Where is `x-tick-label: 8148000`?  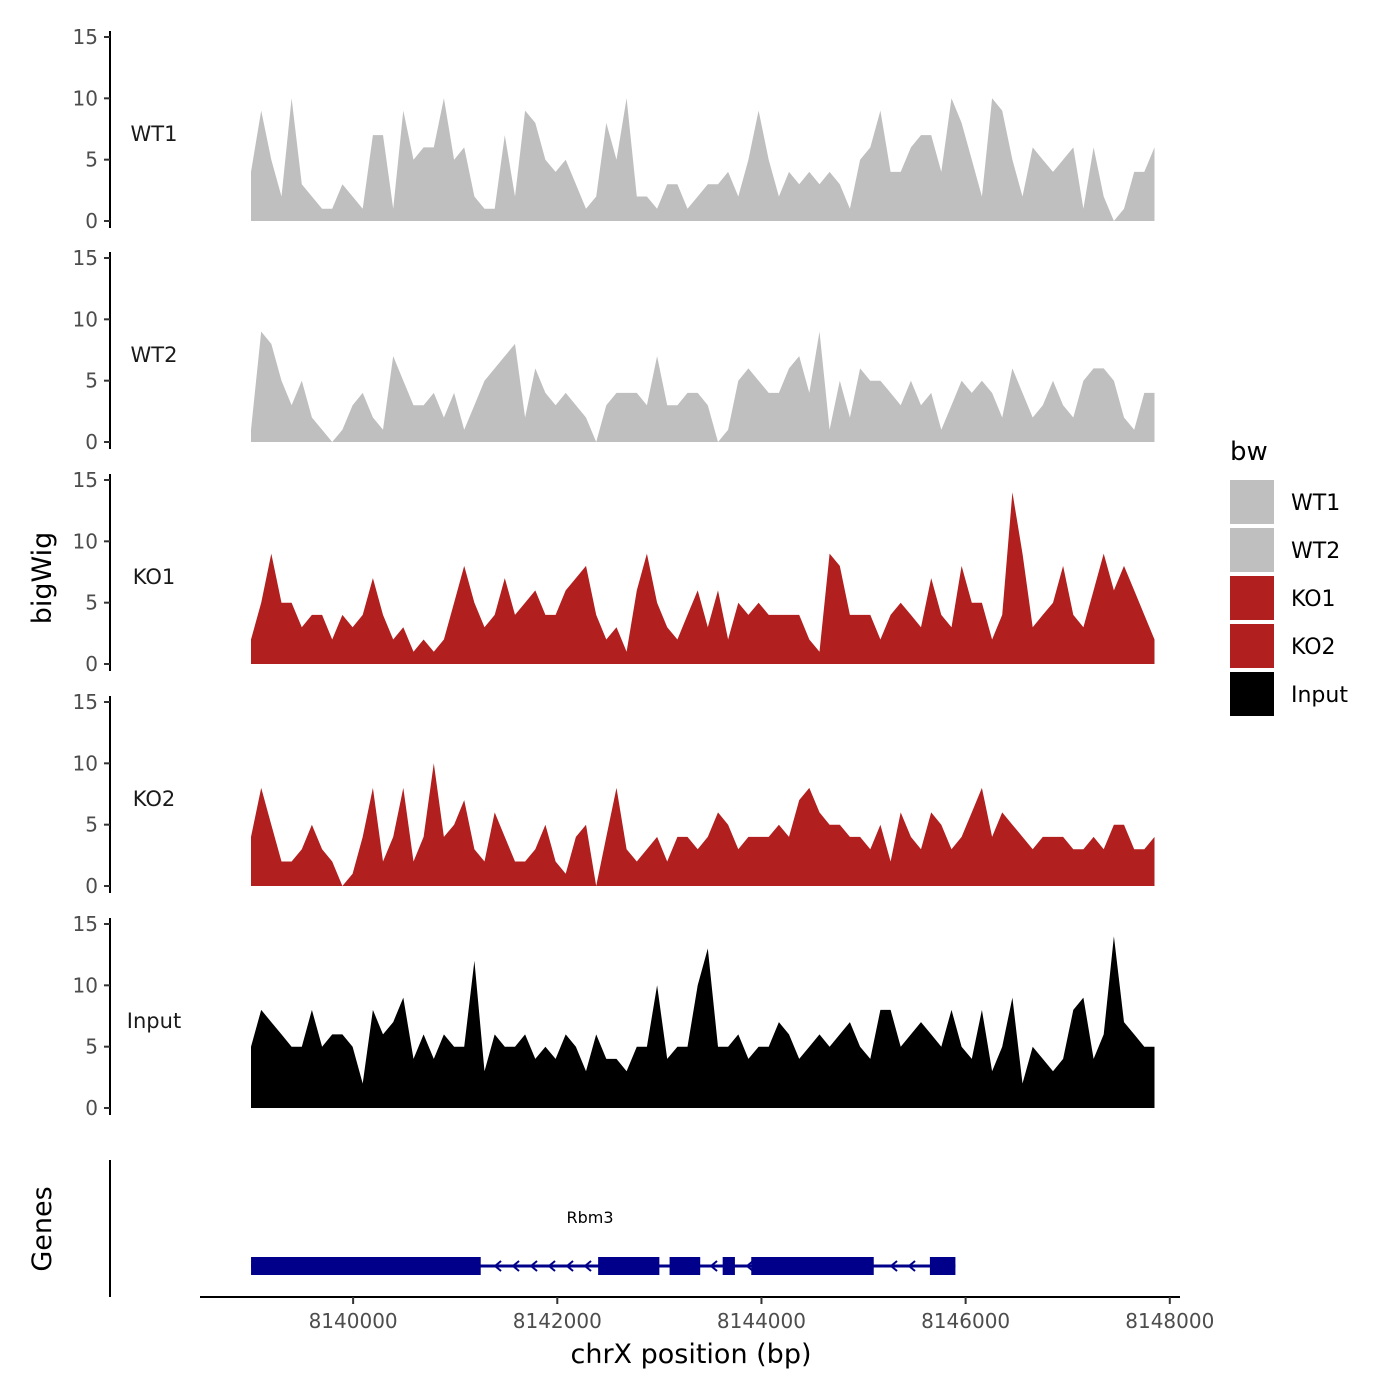
x-tick-label: 8148000 is located at coordinates (1169, 1321).